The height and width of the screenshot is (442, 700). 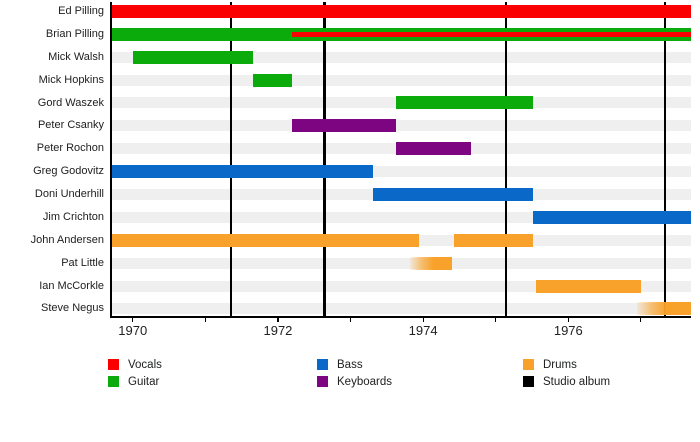 I want to click on member-label: Mick Walsh, so click(x=76, y=56).